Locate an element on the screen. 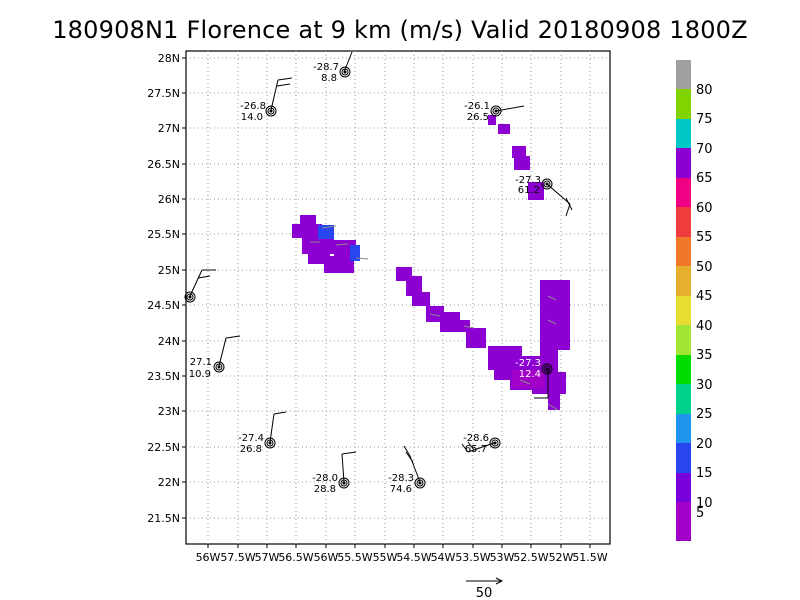 This screenshot has width=800, height=600. y-tick-label: 27N is located at coordinates (169, 128).